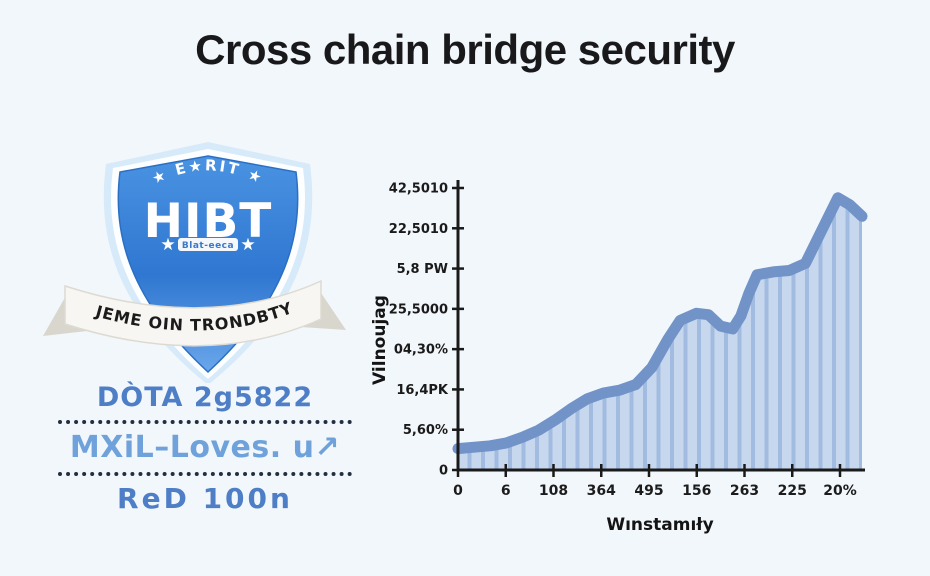 The height and width of the screenshot is (576, 930). I want to click on star-left-icon: ★, so click(167, 245).